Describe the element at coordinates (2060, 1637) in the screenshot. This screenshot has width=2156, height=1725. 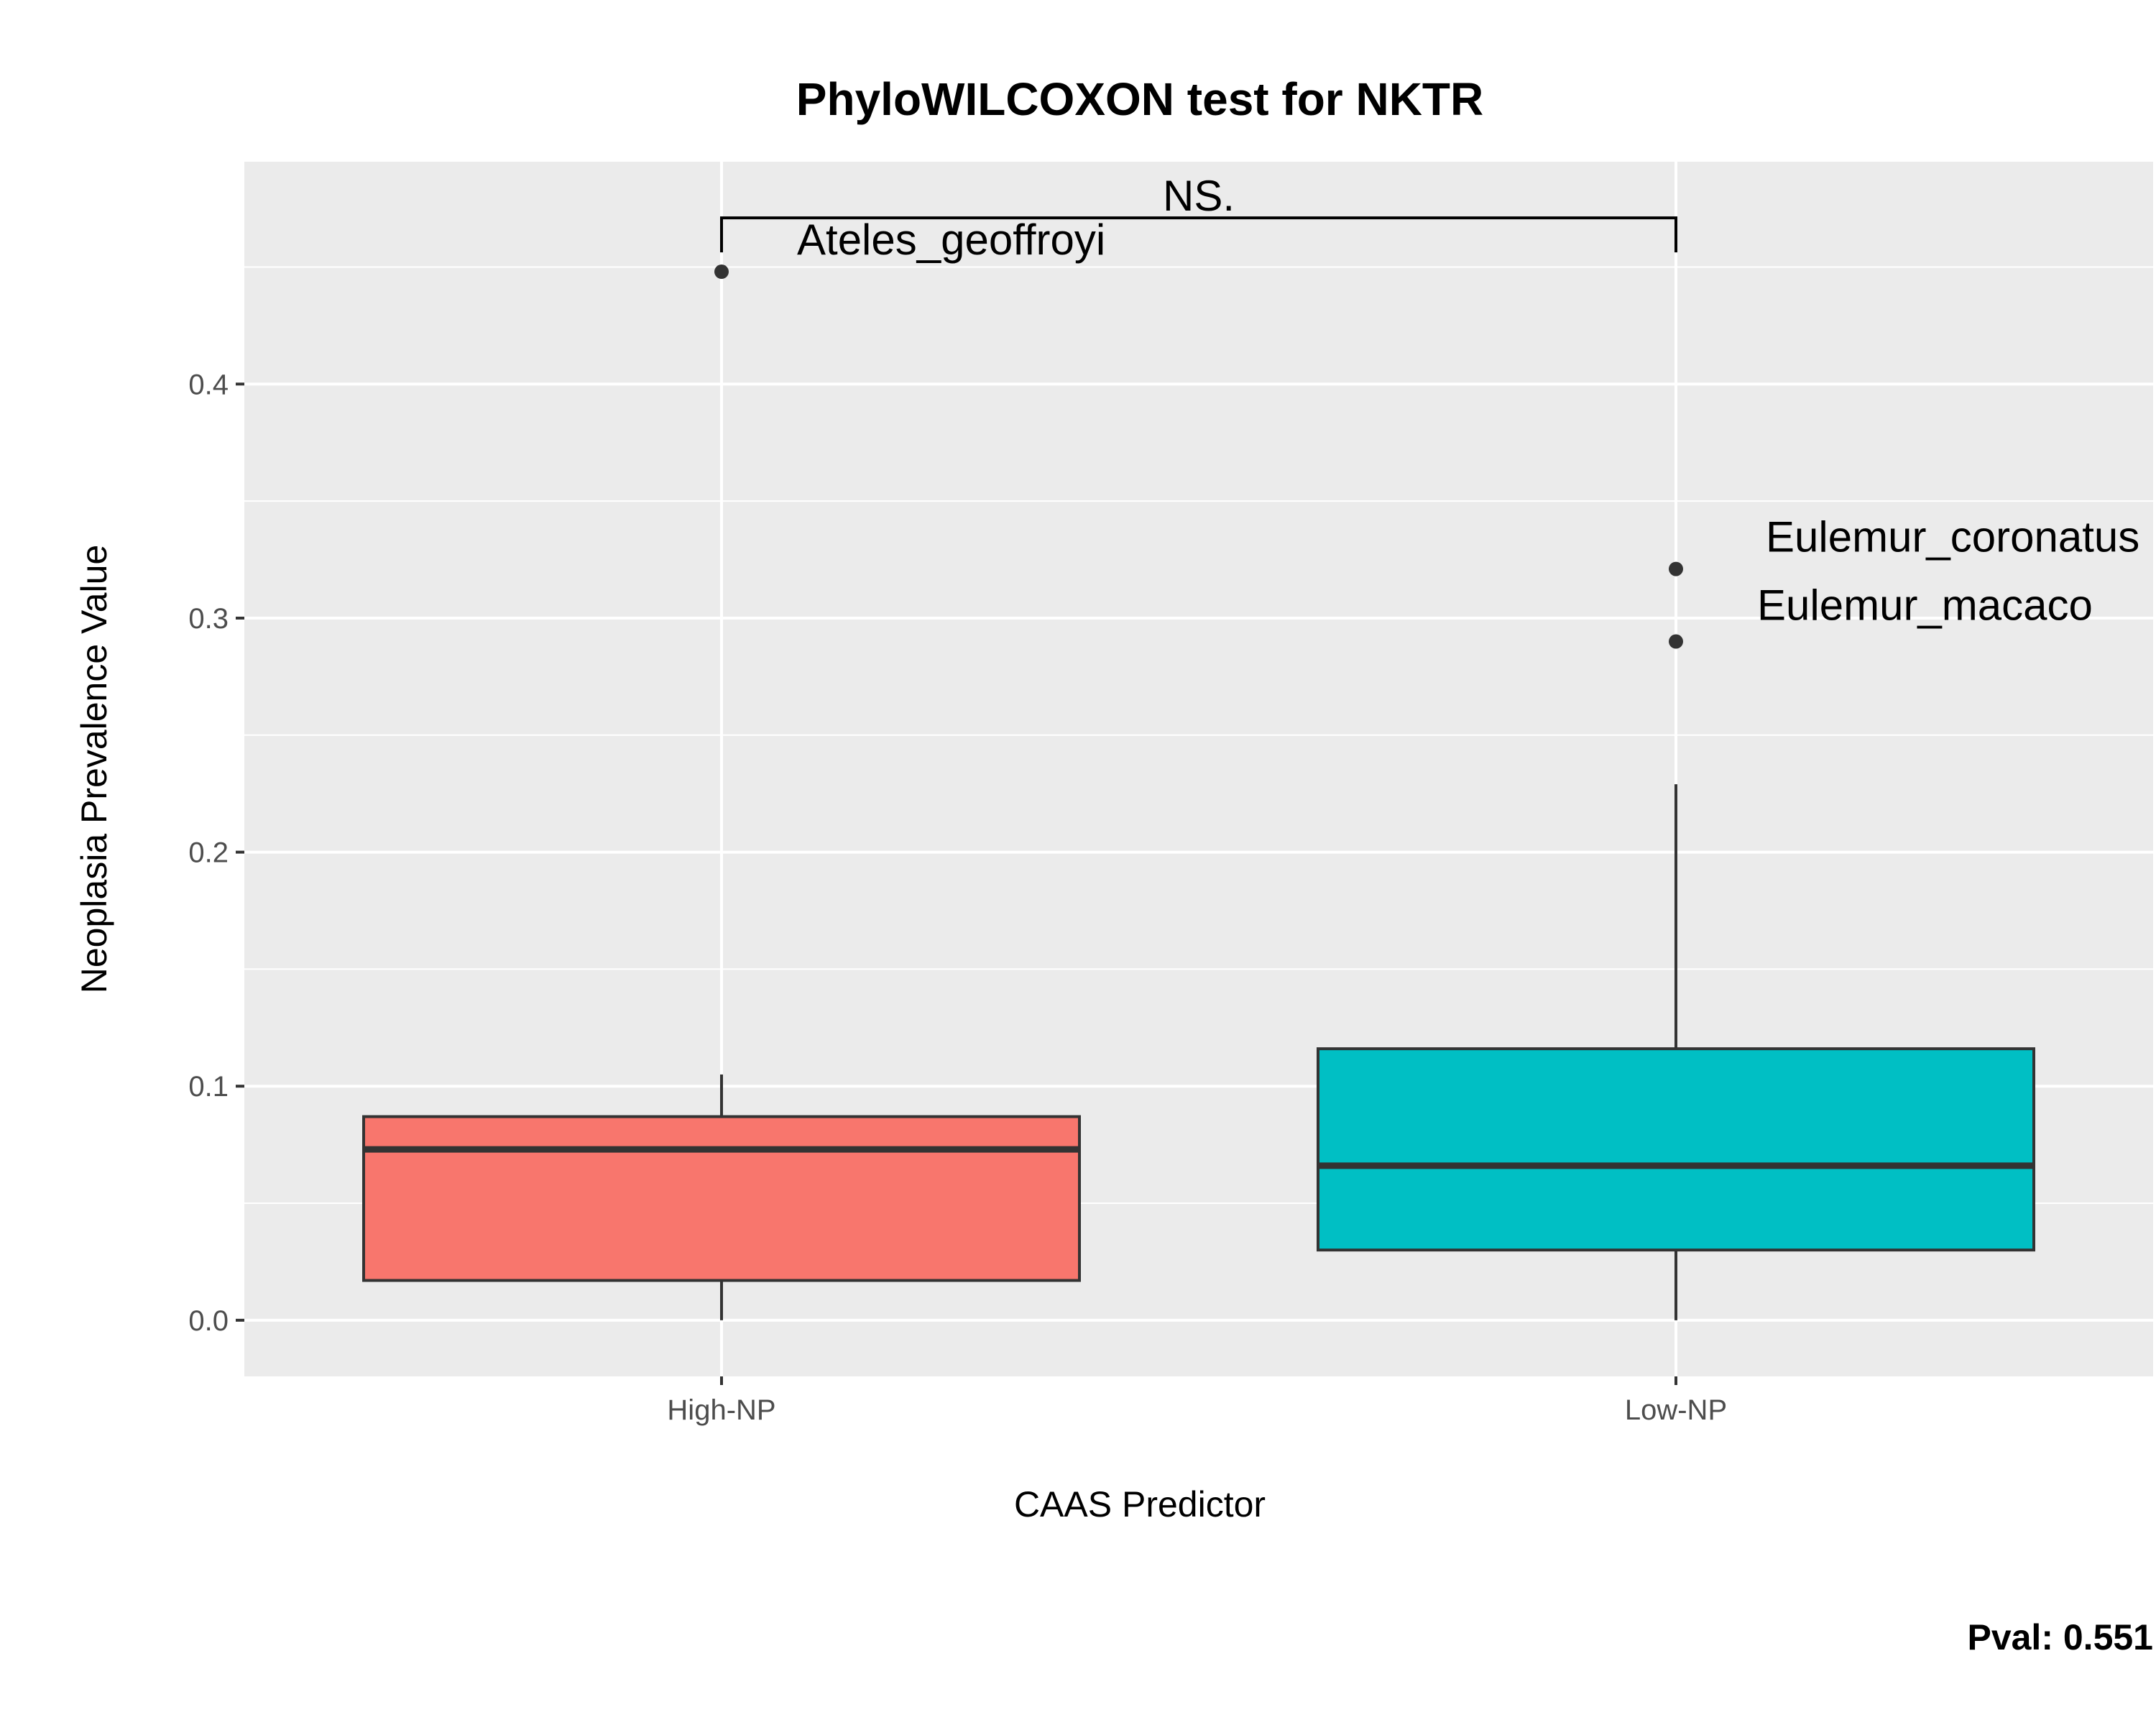
I see `pvalue-label: Pval: 0.551` at that location.